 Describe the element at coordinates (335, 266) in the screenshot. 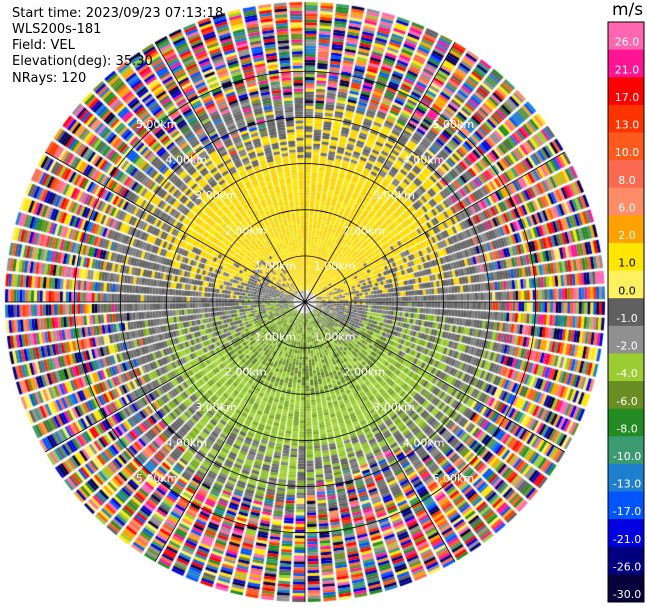

I see `ring-label-1-40: 1.00km` at that location.